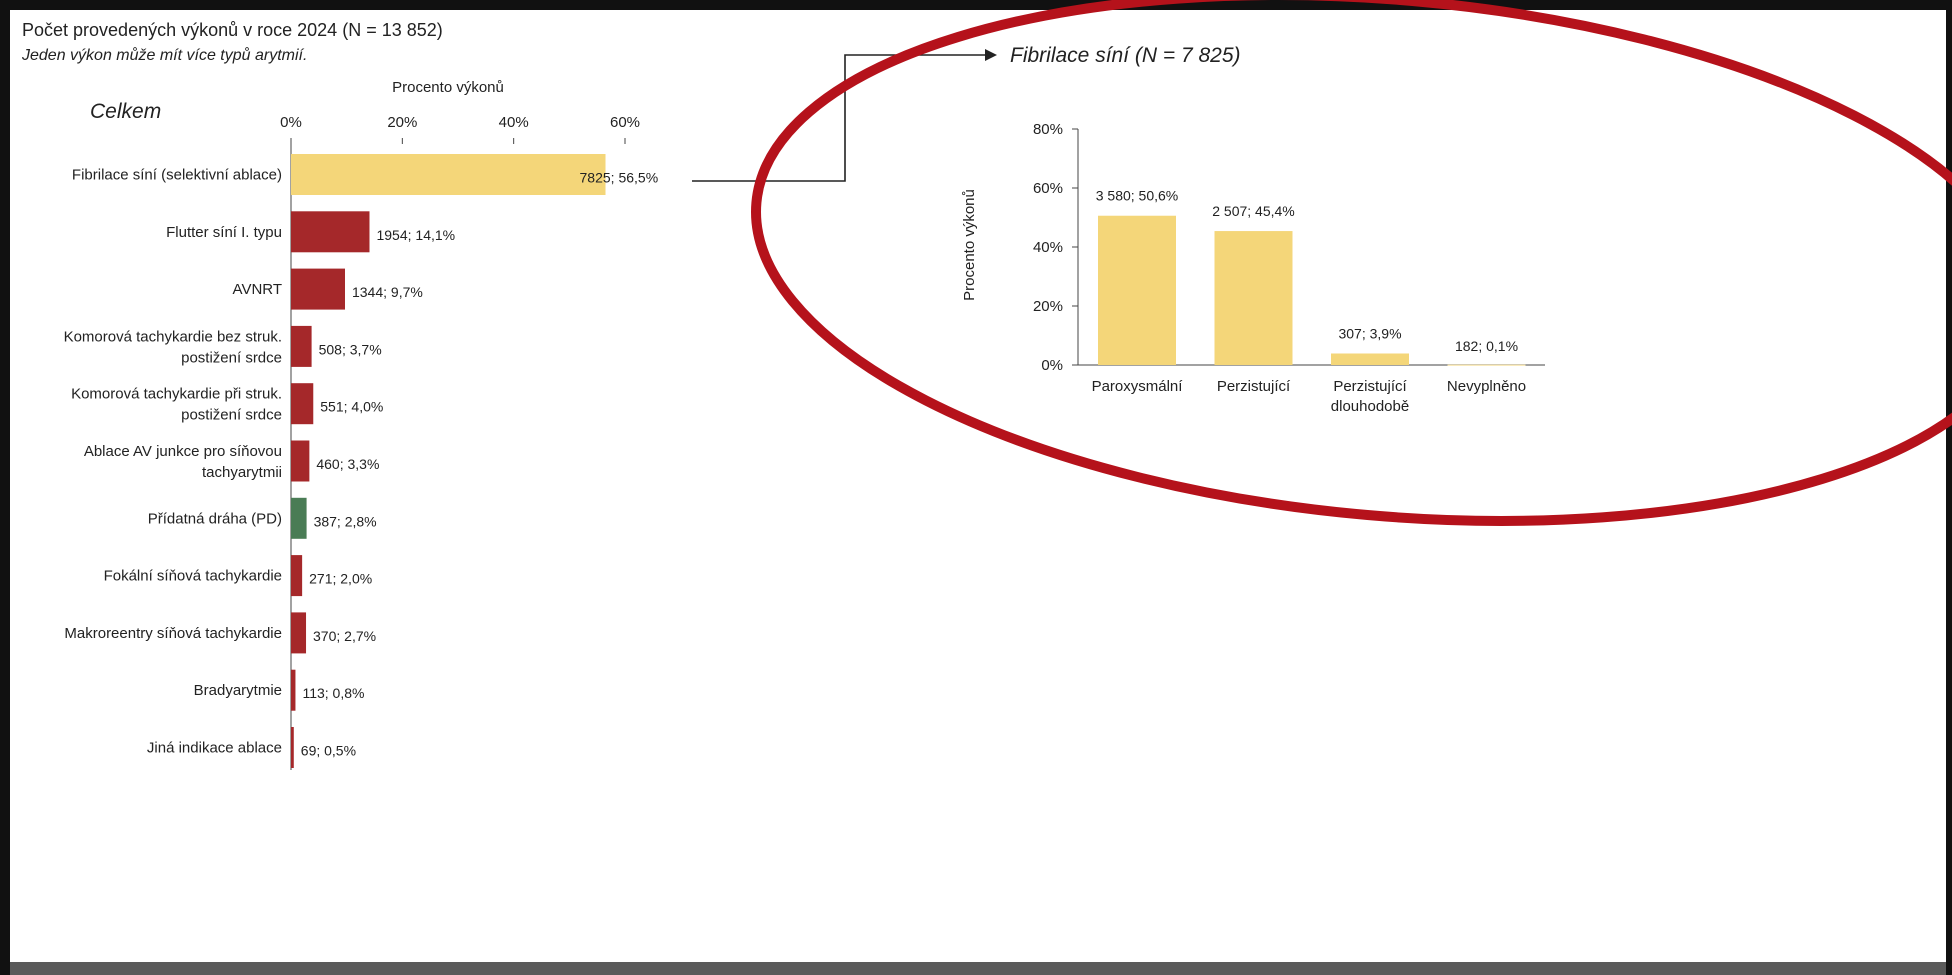 The image size is (1952, 975). What do you see at coordinates (1254, 386) in the screenshot?
I see `right-category-label: Perzistující` at bounding box center [1254, 386].